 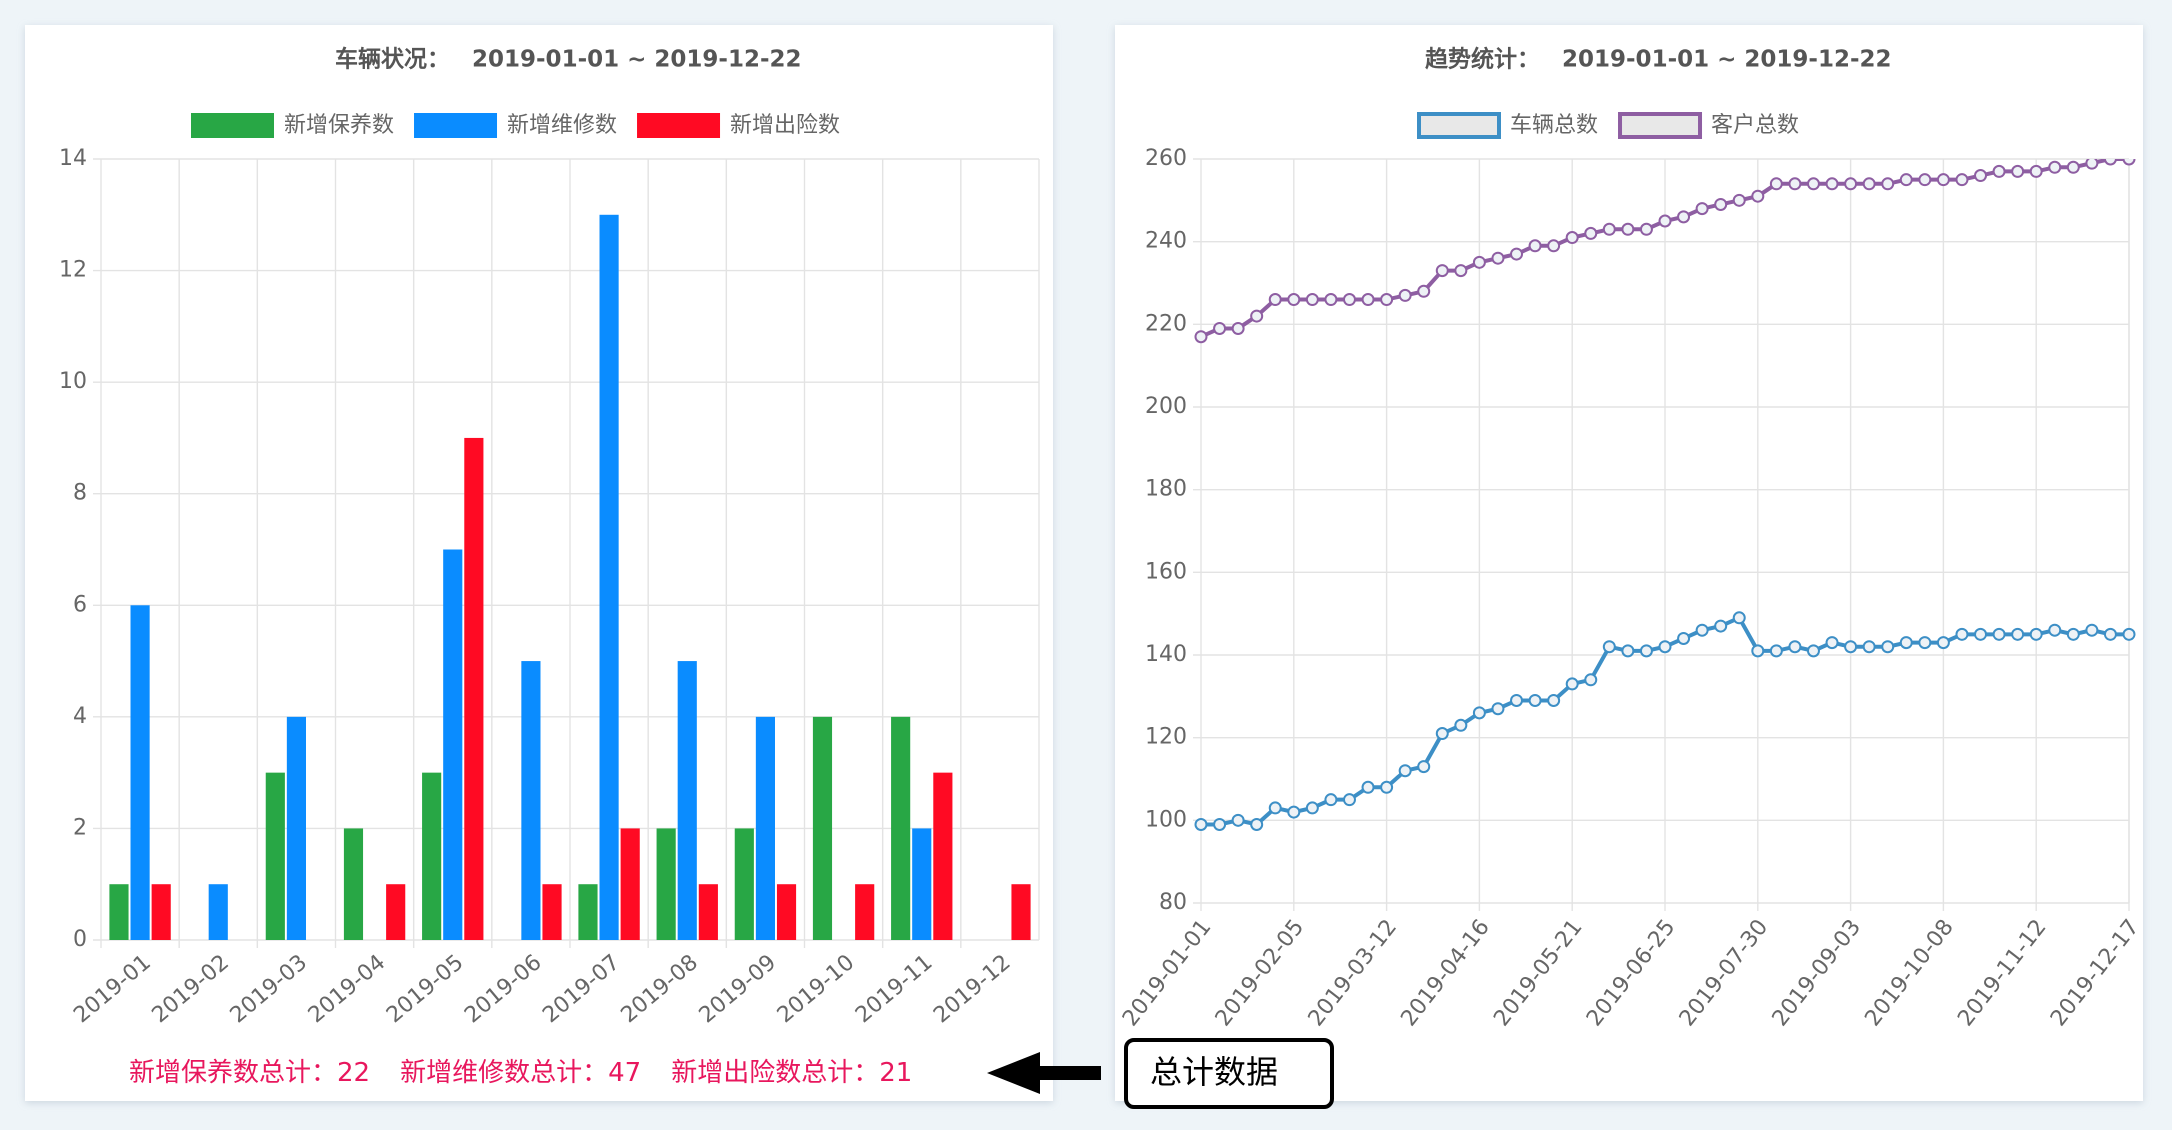 I want to click on legend-label: 客户总数, so click(x=1755, y=125).